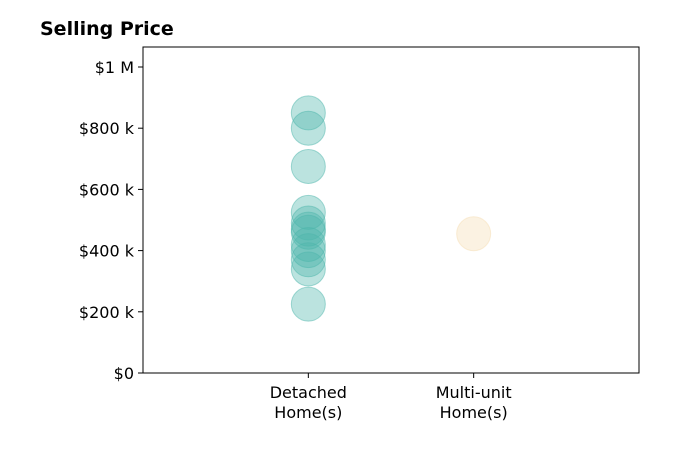  Describe the element at coordinates (107, 251) in the screenshot. I see `y-tick-label: $400 k` at that location.